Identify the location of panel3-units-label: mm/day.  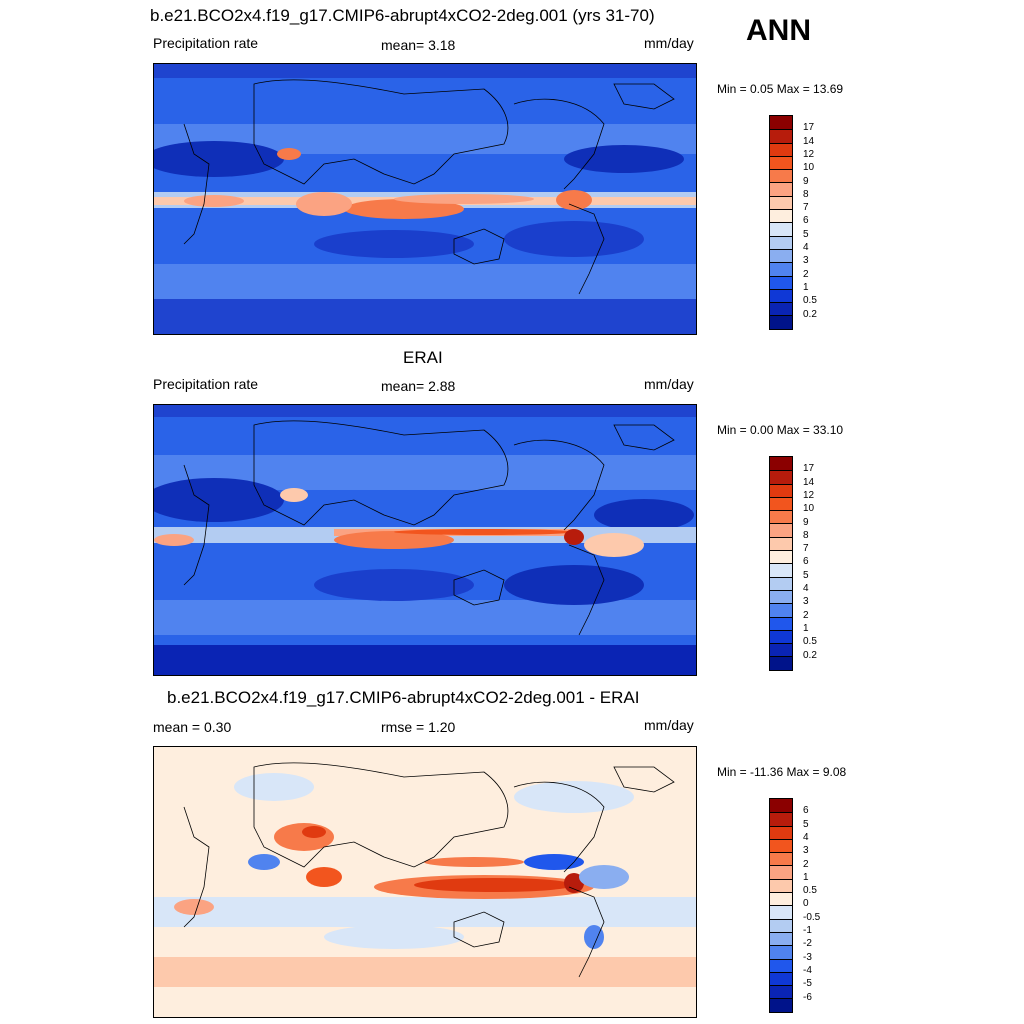
(669, 725).